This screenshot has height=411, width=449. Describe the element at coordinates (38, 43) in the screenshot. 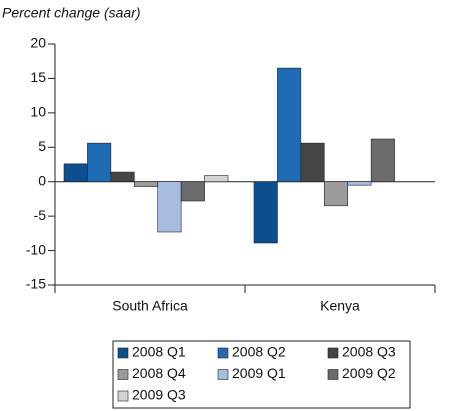

I see `y-tick-label: 20` at that location.